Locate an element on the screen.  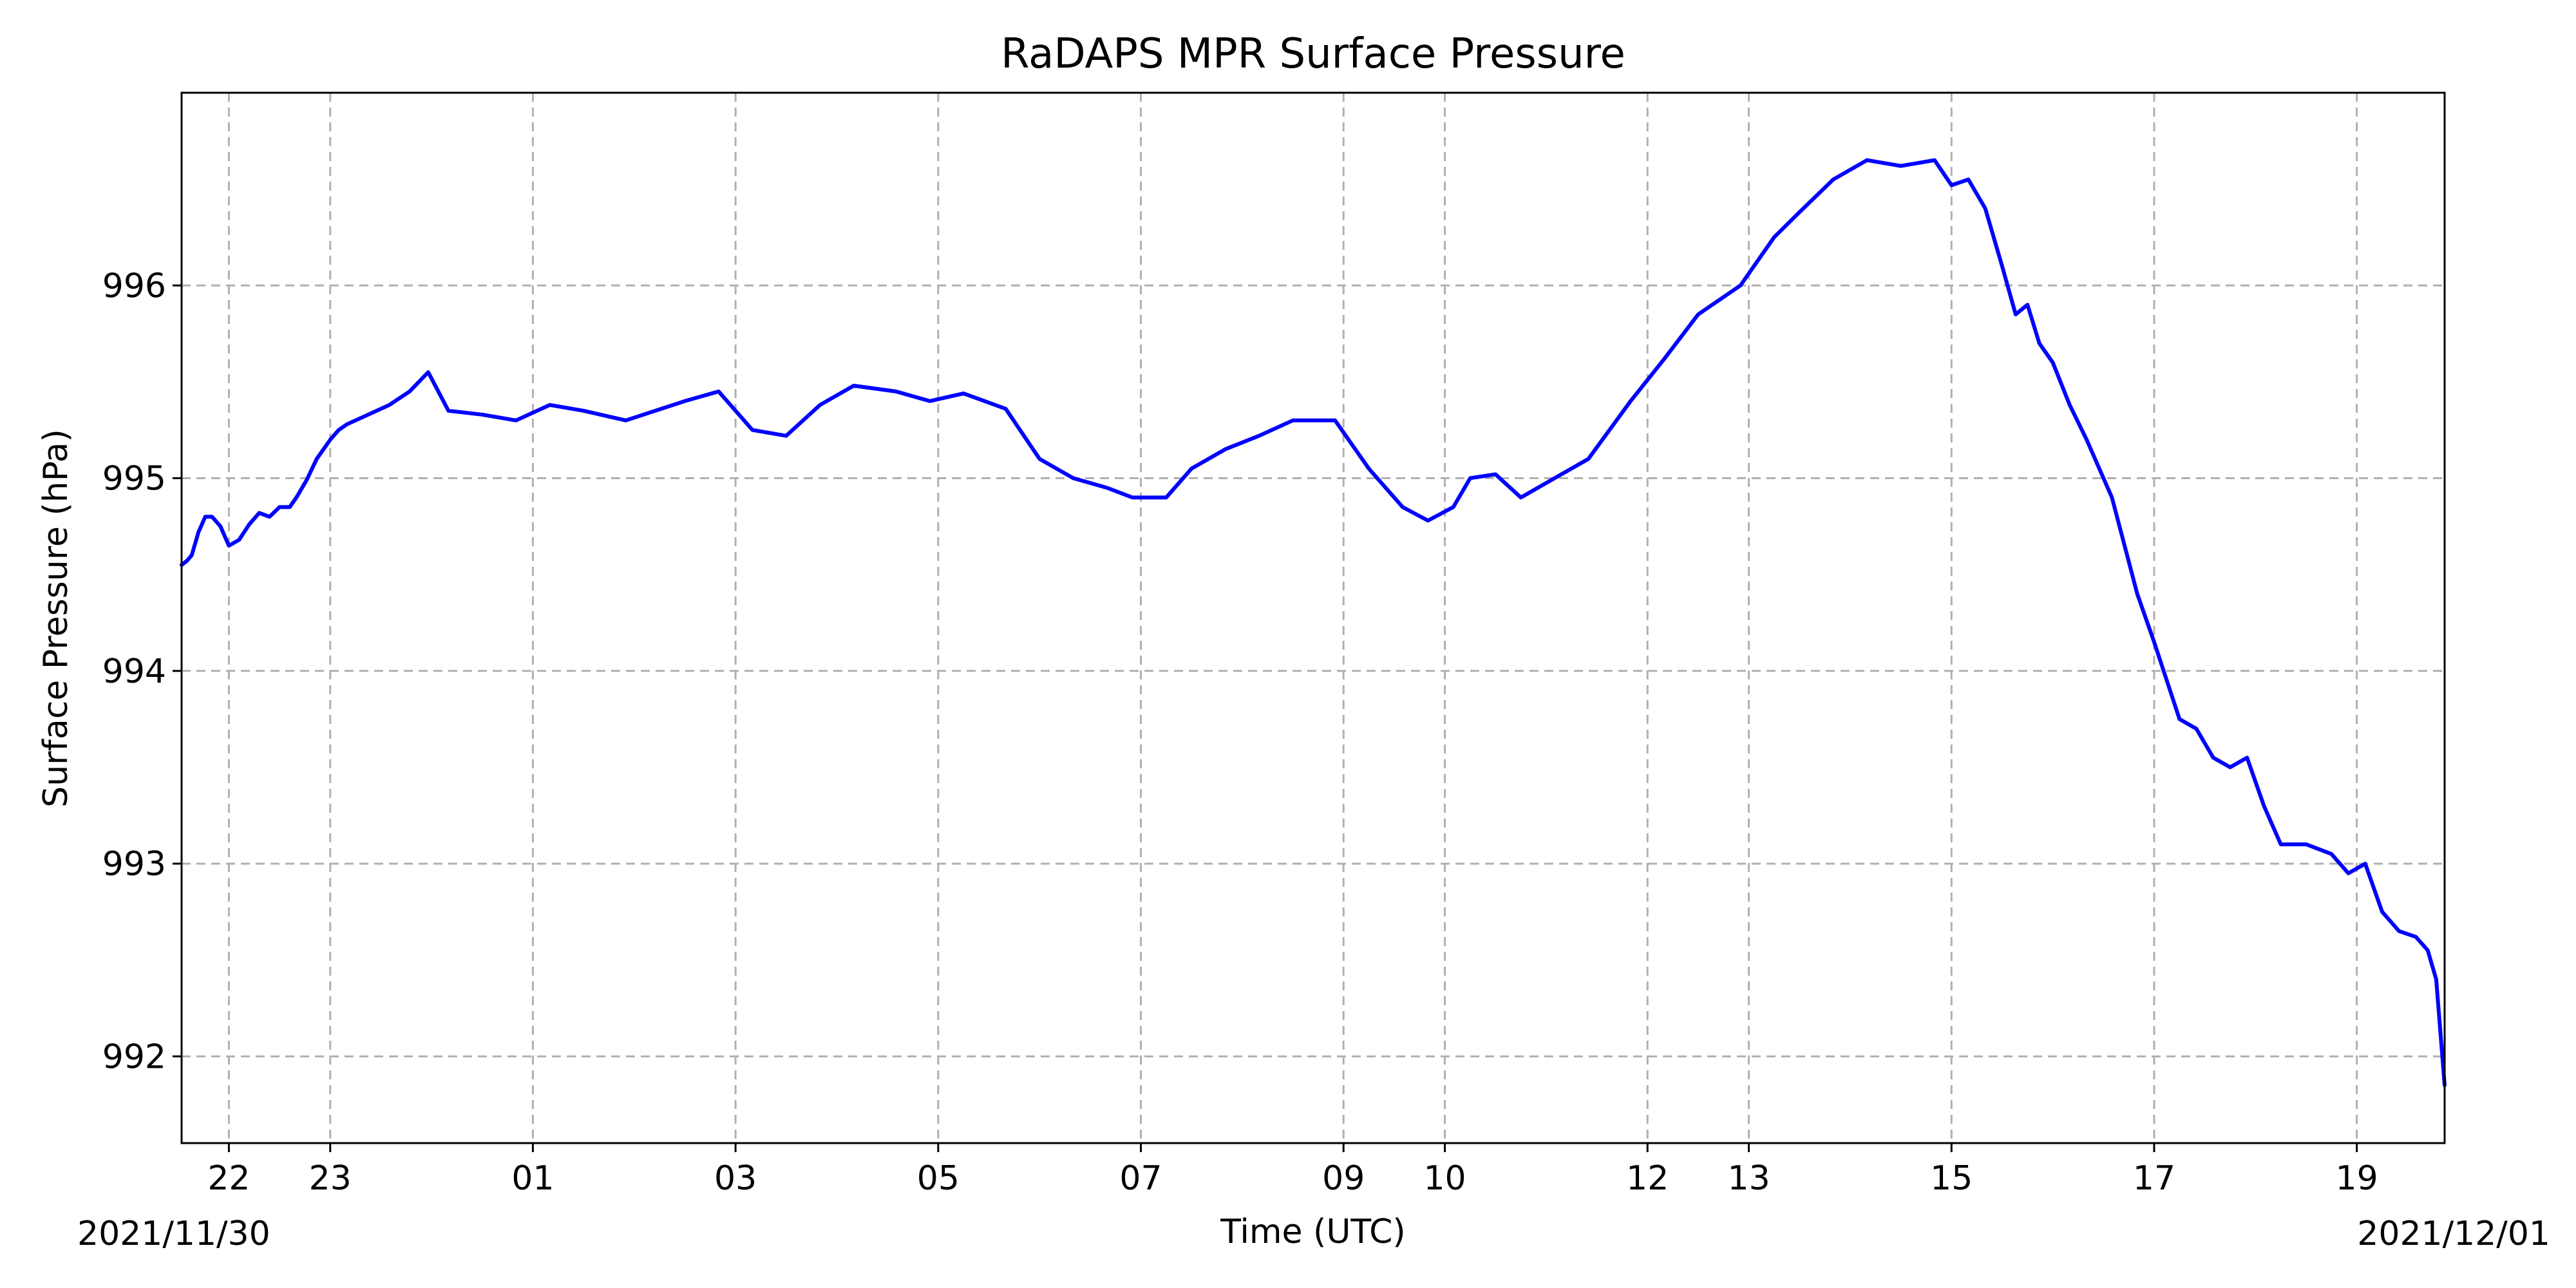
date-end-label: 2021/12/01 is located at coordinates (2454, 1234).